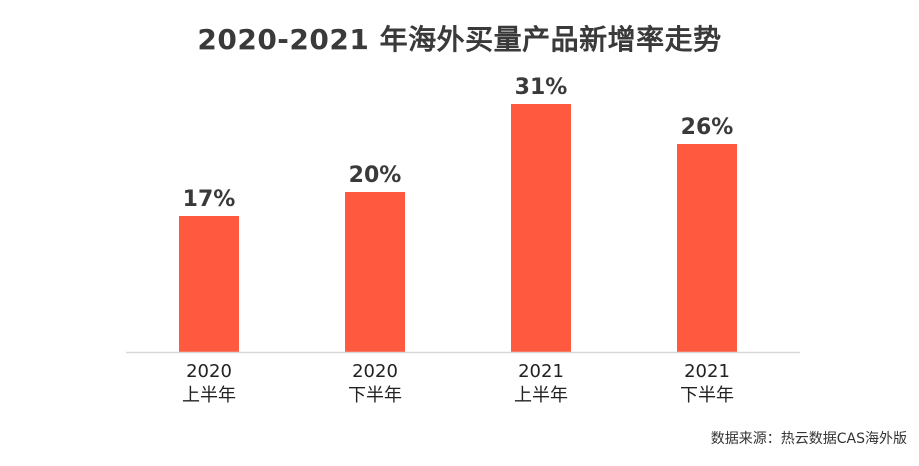 The image size is (919, 466). What do you see at coordinates (541, 395) in the screenshot?
I see `x-tick-label-3-line-2: 上半年` at bounding box center [541, 395].